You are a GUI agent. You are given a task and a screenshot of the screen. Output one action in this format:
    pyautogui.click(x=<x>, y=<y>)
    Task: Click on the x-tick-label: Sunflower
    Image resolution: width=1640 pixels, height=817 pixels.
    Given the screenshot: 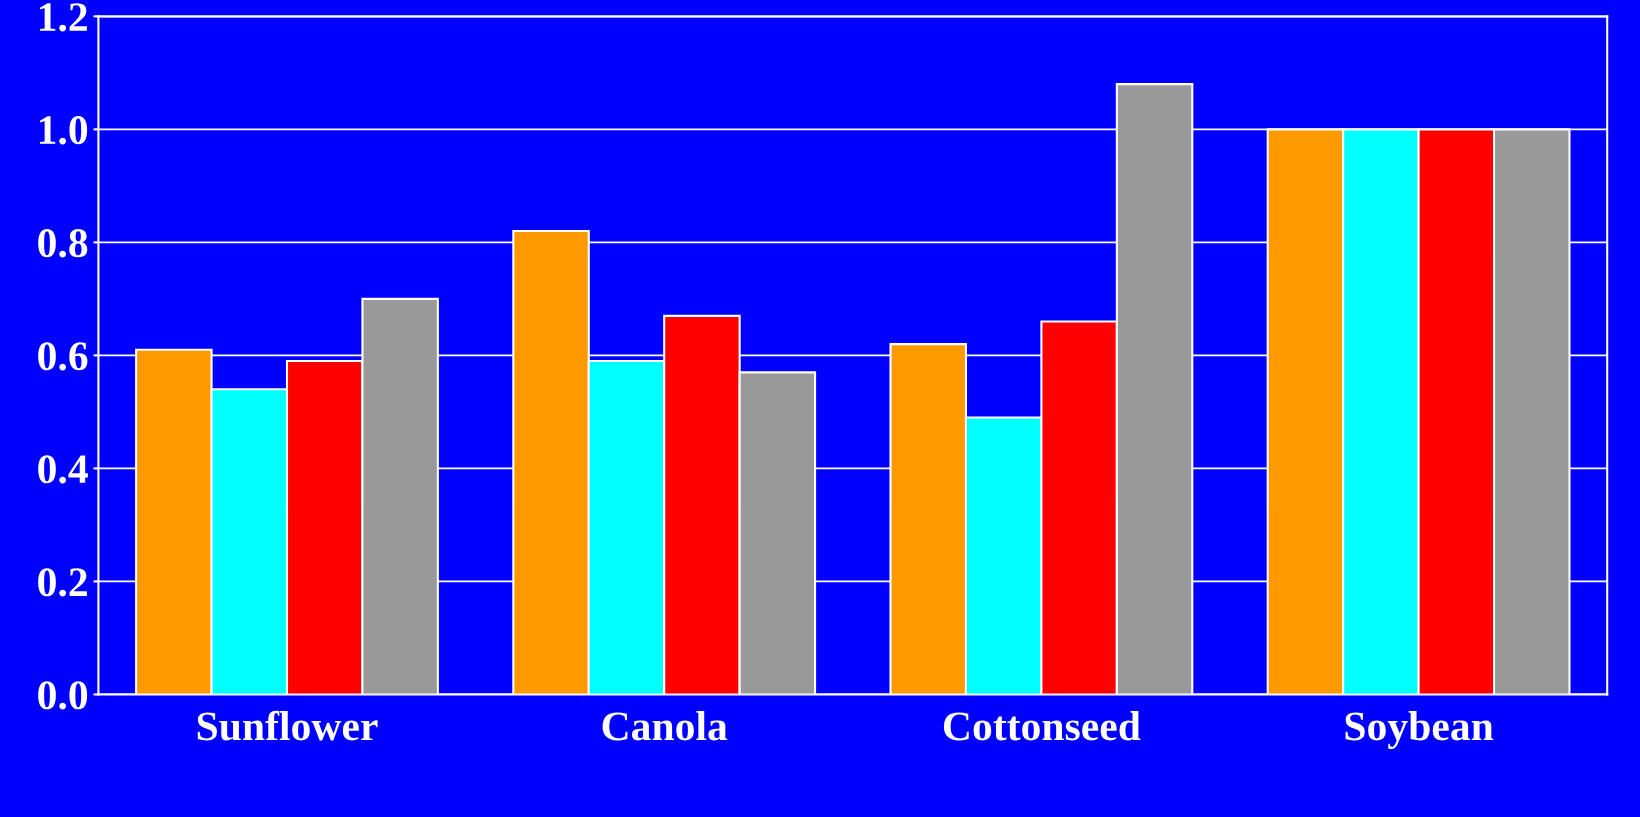 What is the action you would take?
    pyautogui.click(x=287, y=725)
    